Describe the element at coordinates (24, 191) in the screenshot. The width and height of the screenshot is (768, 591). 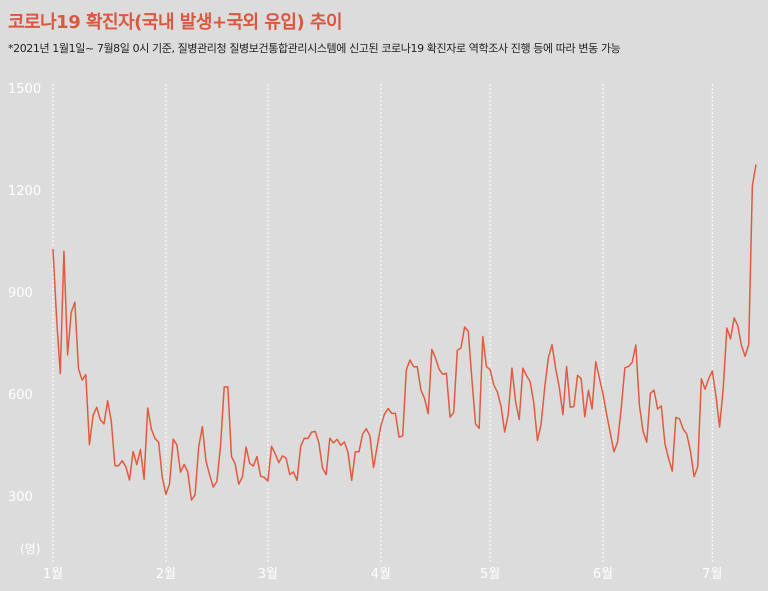
I see `y-tick-label: 1200` at that location.